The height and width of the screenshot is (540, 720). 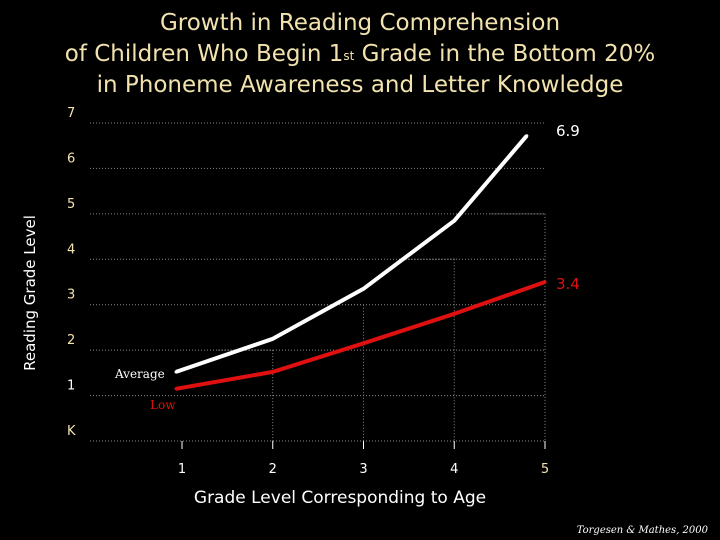 I want to click on x-tick-label-5: 5, so click(x=545, y=469).